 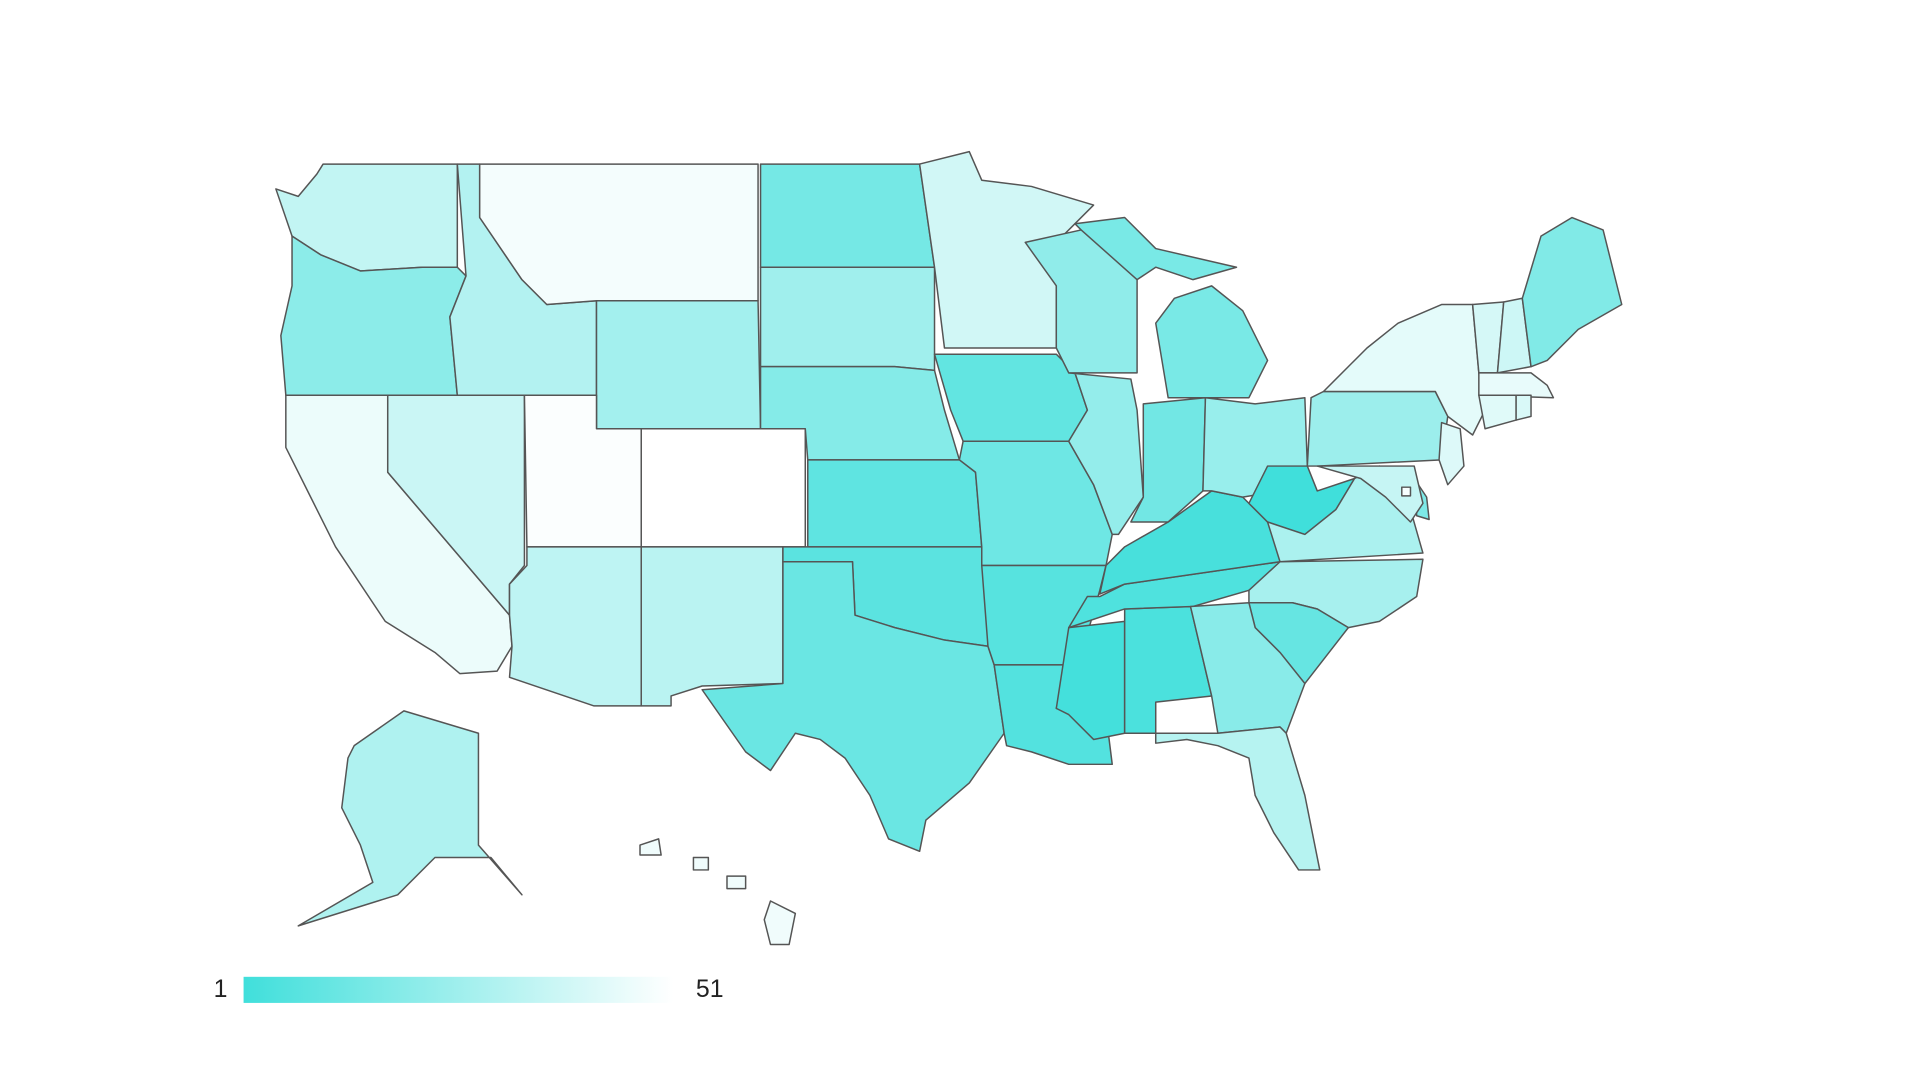 What do you see at coordinates (221, 989) in the screenshot?
I see `colorbar-min-label: 1` at bounding box center [221, 989].